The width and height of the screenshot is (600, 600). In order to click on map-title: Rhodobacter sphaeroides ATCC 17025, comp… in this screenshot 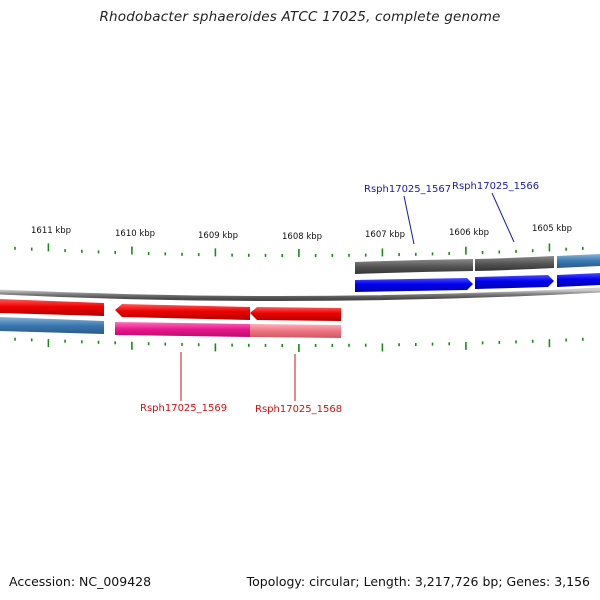, I will do `click(300, 17)`.